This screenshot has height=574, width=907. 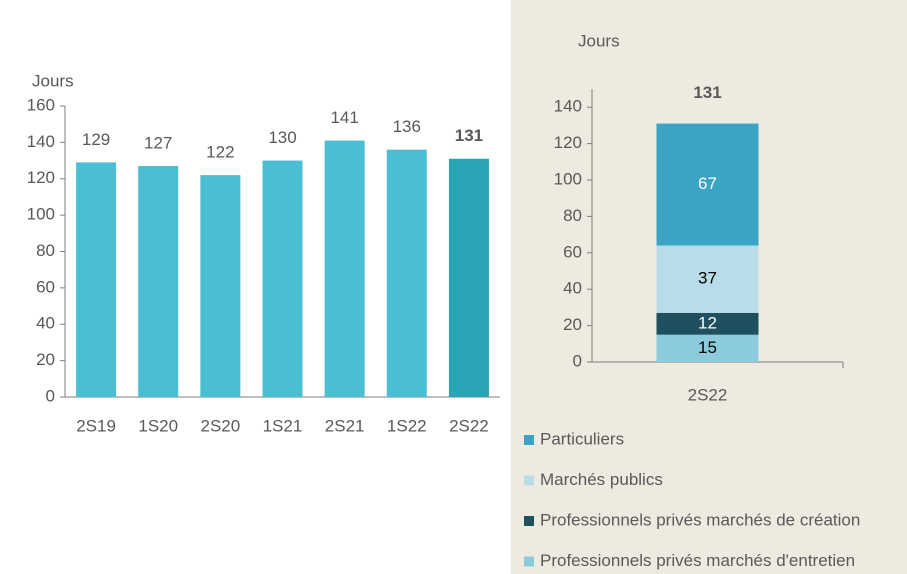 I want to click on x-tick-label: 1S20, so click(x=158, y=425).